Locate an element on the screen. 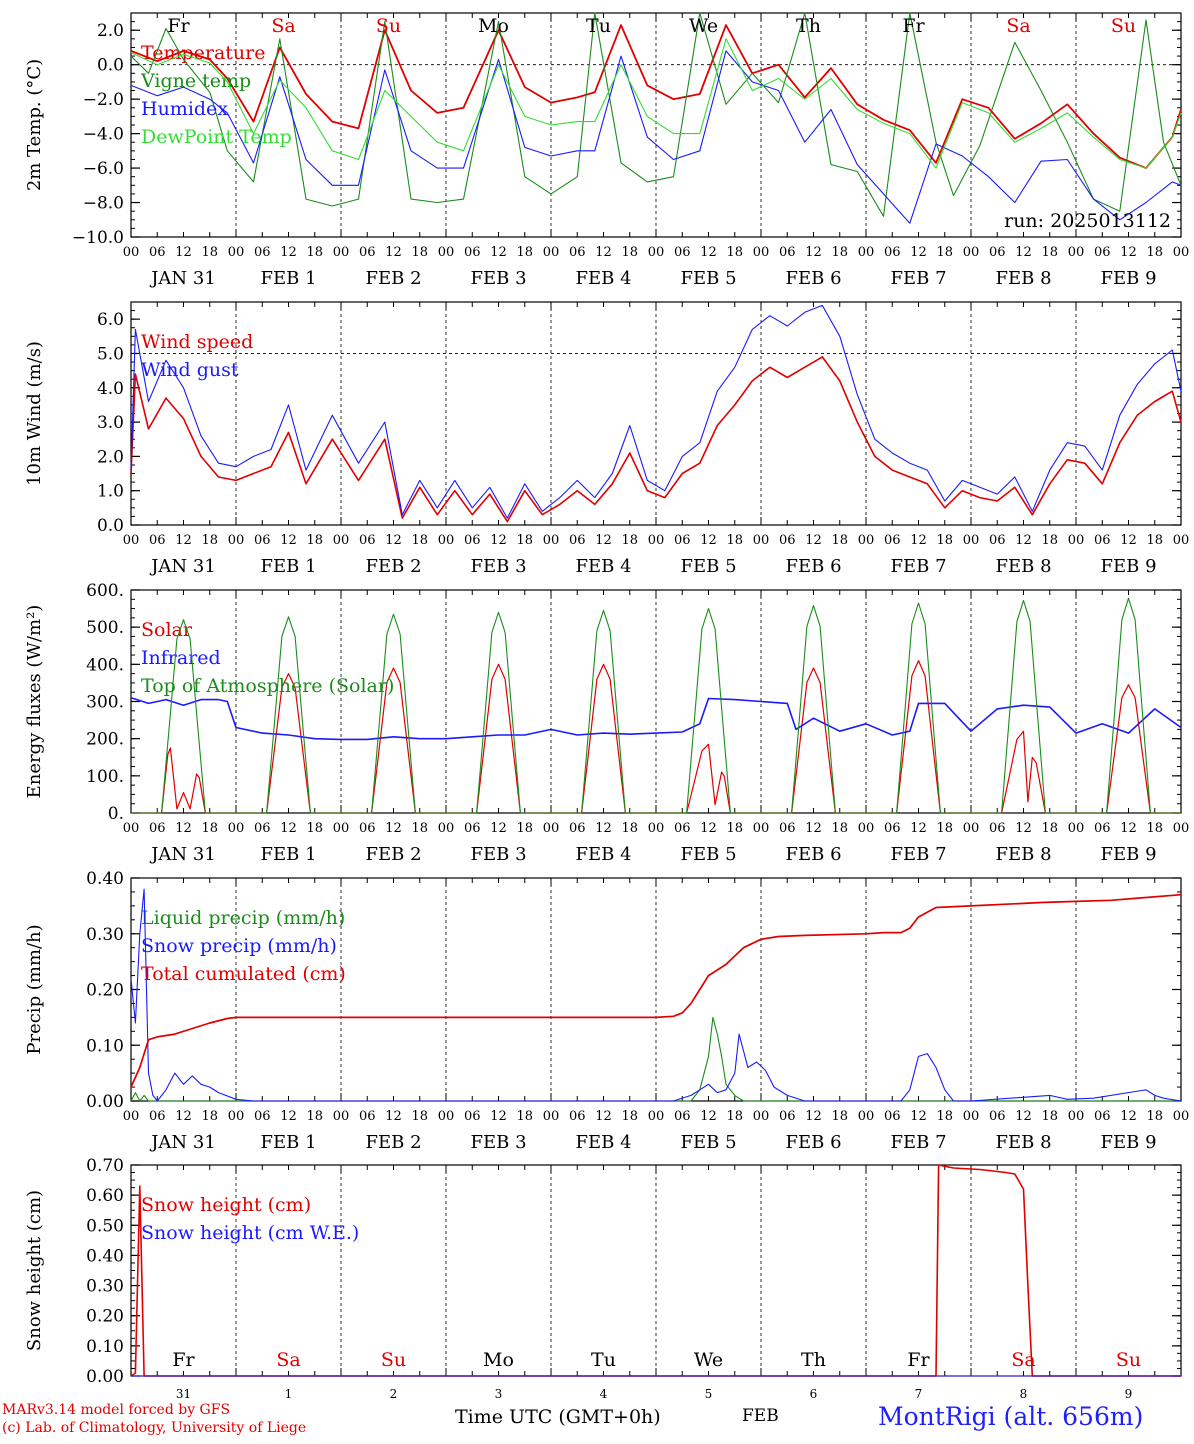 The image size is (1194, 1444). date-label: FEB 3 is located at coordinates (498, 854).